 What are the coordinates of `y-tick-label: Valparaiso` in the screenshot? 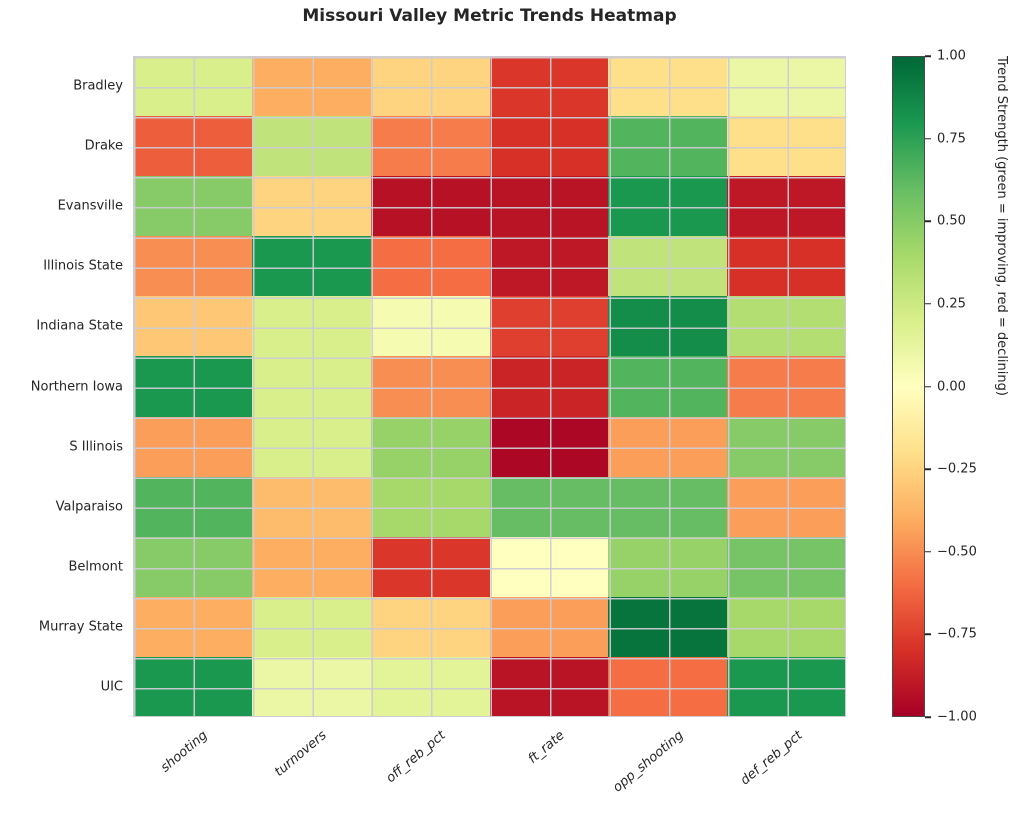 It's located at (89, 507).